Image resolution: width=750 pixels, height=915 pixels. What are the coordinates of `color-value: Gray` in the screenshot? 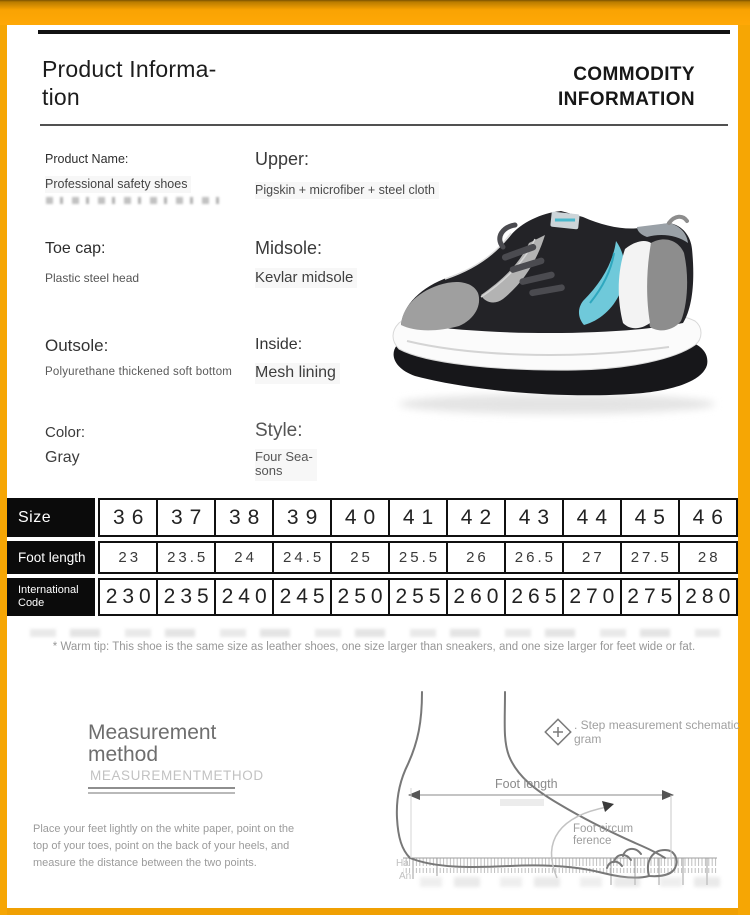 It's located at (62, 457).